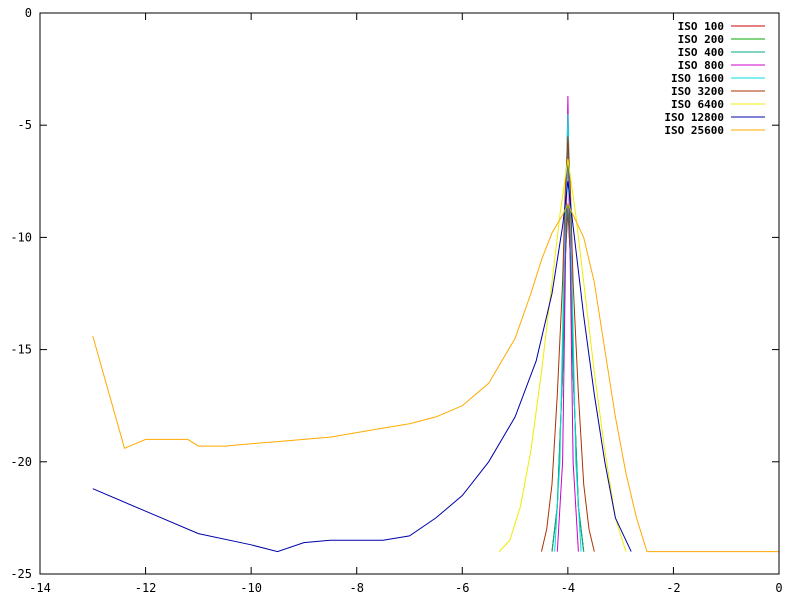  Describe the element at coordinates (462, 588) in the screenshot. I see `x-tick-label: -6` at that location.